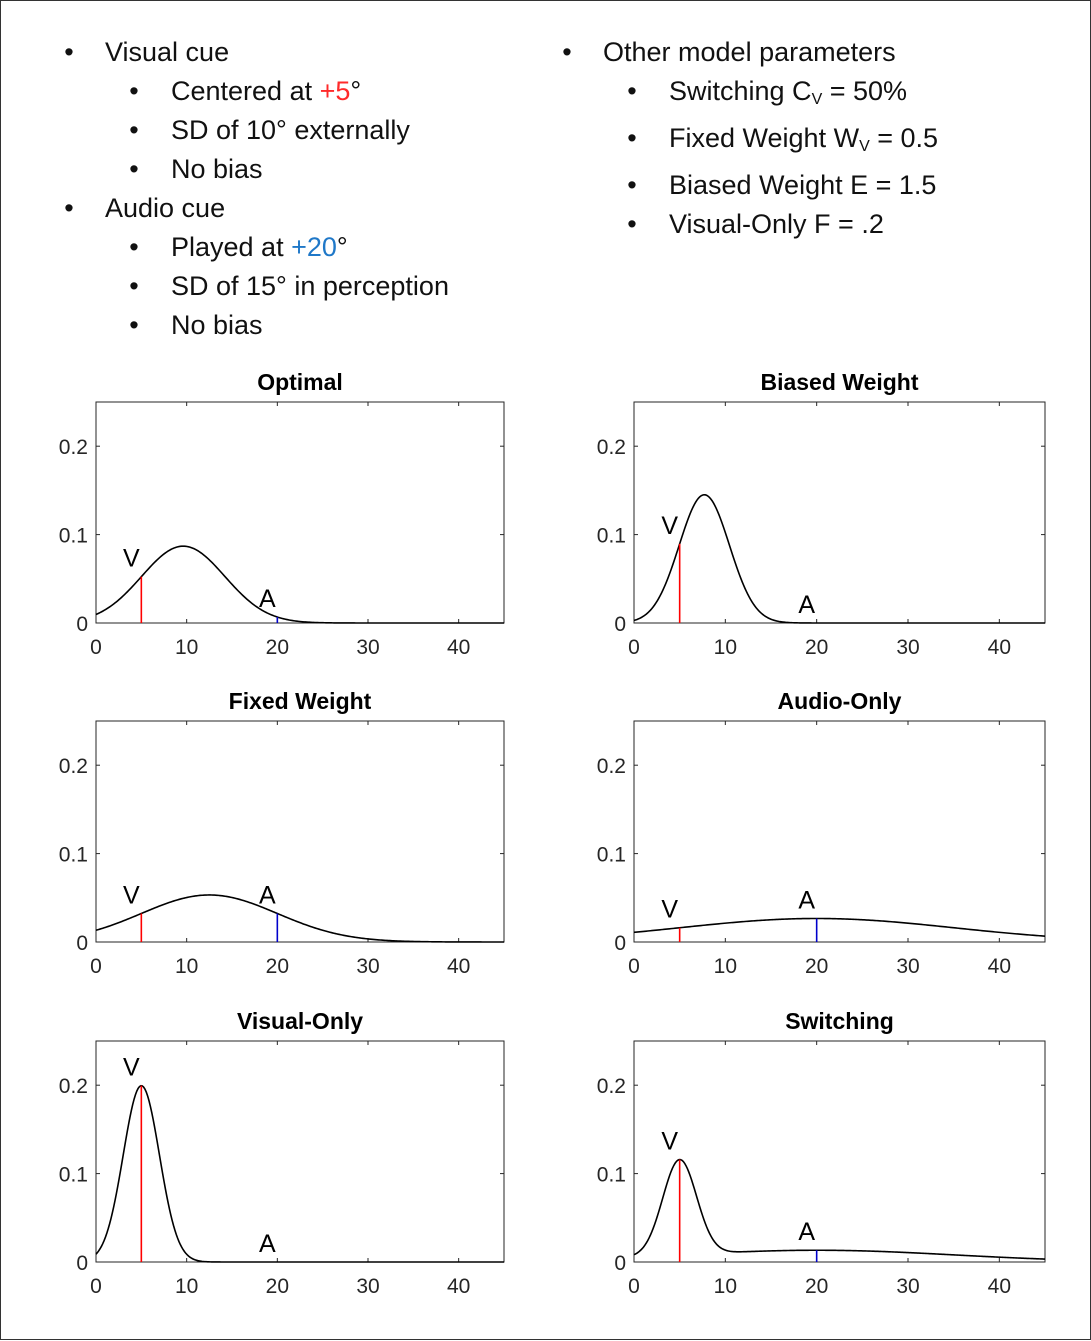 The width and height of the screenshot is (1091, 1341). What do you see at coordinates (196, 169) in the screenshot?
I see `bullet-visual-bias: • No bias` at bounding box center [196, 169].